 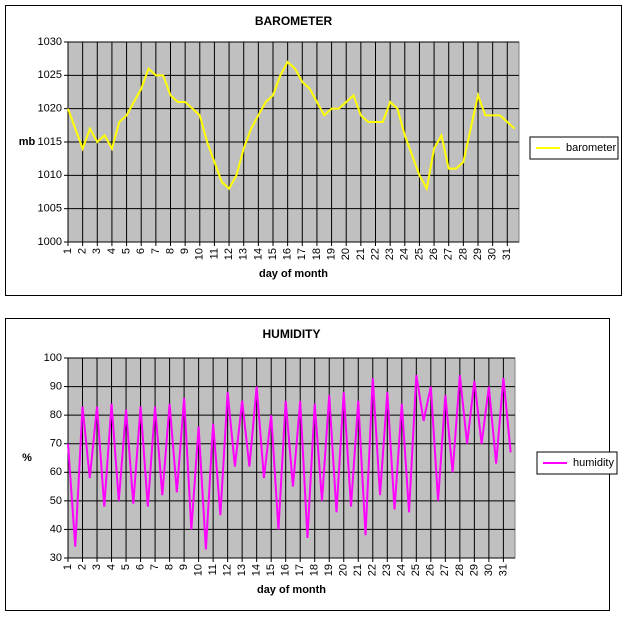 What do you see at coordinates (27, 458) in the screenshot?
I see `y-axis-label: %` at bounding box center [27, 458].